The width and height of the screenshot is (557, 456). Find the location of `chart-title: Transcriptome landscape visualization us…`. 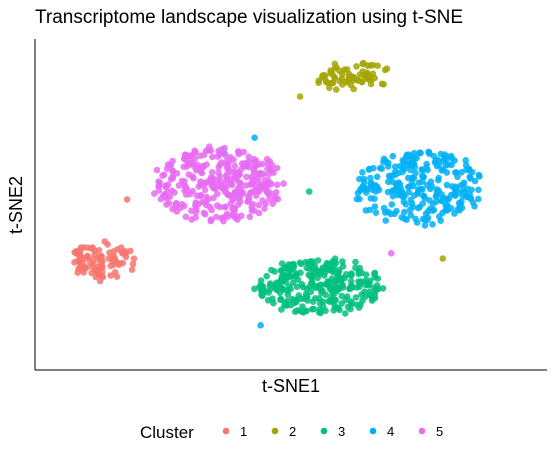

chart-title: Transcriptome landscape visualization us… is located at coordinates (249, 17).